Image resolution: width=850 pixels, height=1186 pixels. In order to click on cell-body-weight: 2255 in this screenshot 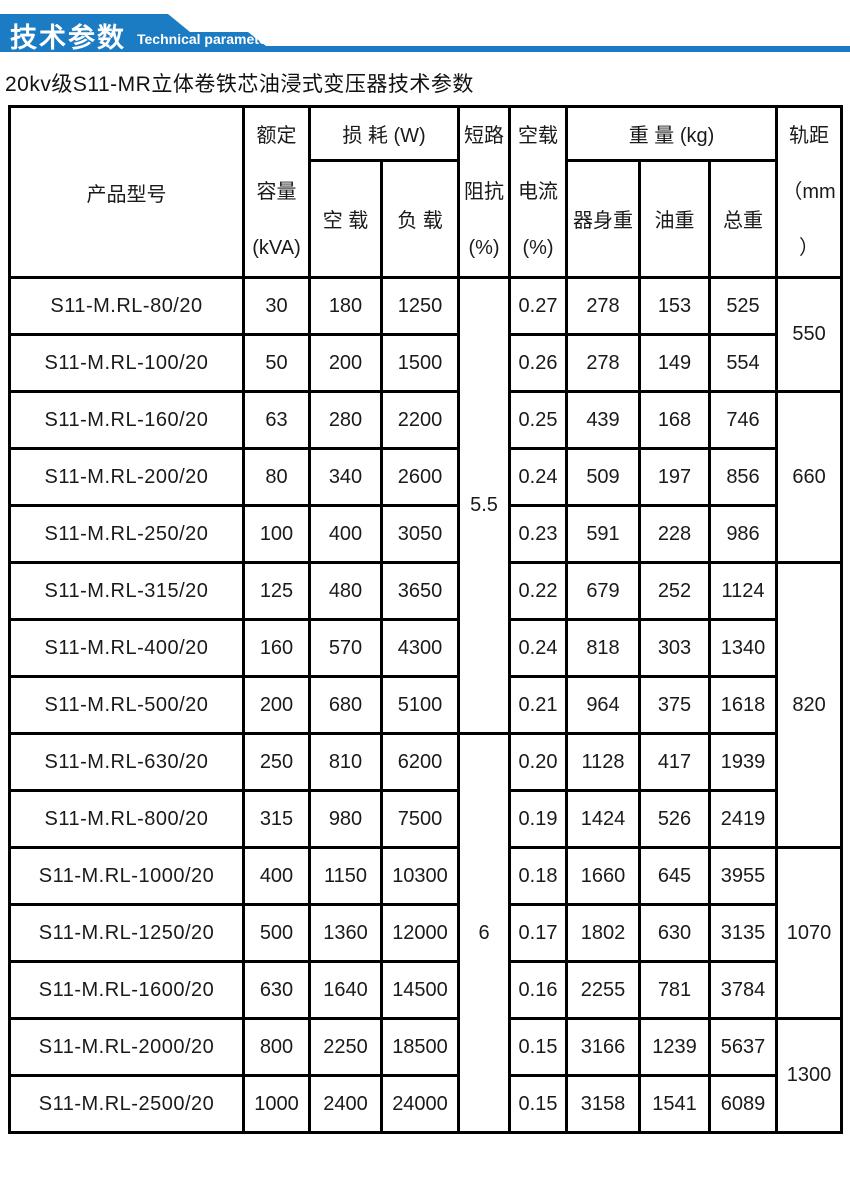, I will do `click(603, 990)`.